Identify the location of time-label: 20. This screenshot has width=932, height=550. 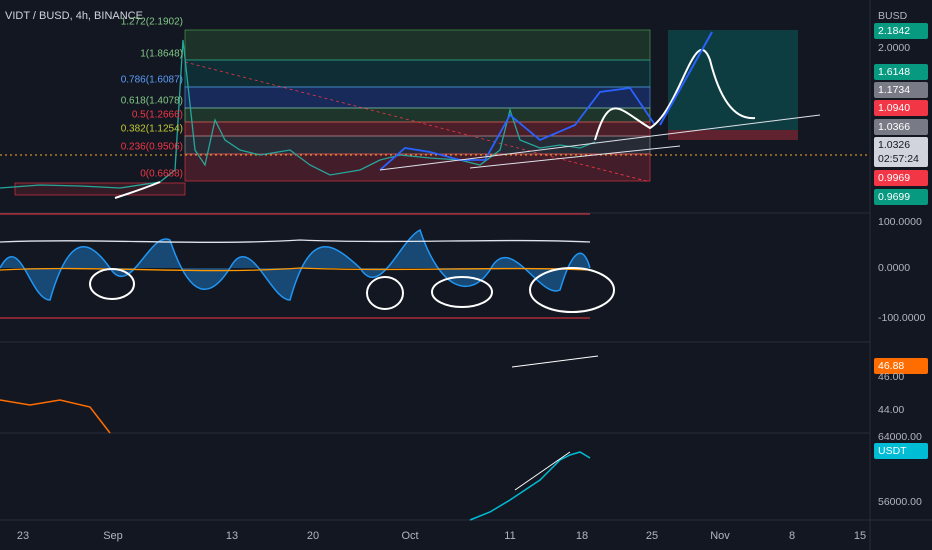
(313, 536).